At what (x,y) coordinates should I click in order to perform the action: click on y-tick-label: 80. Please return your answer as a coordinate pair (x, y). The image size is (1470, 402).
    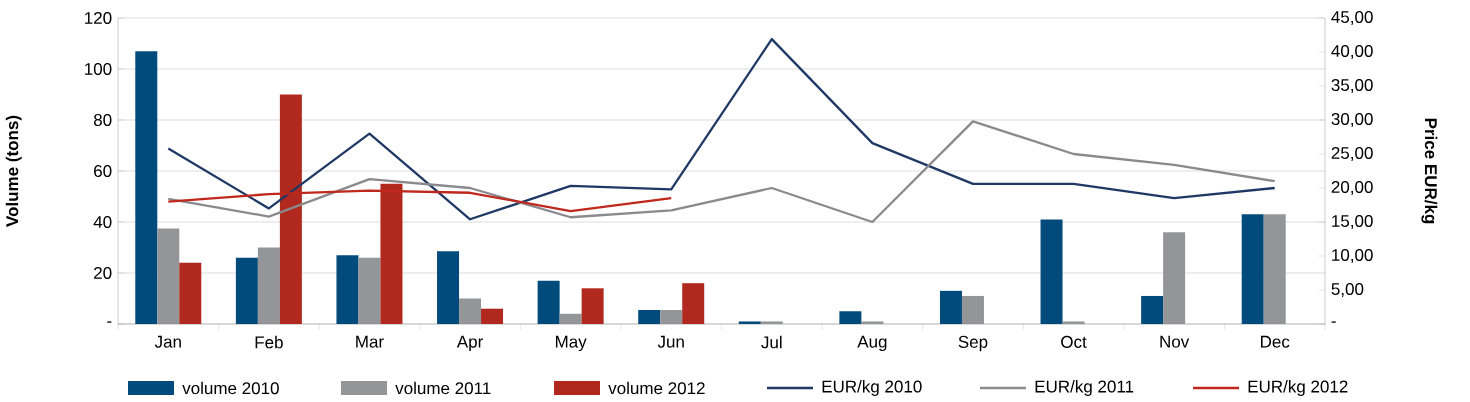
    Looking at the image, I should click on (102, 120).